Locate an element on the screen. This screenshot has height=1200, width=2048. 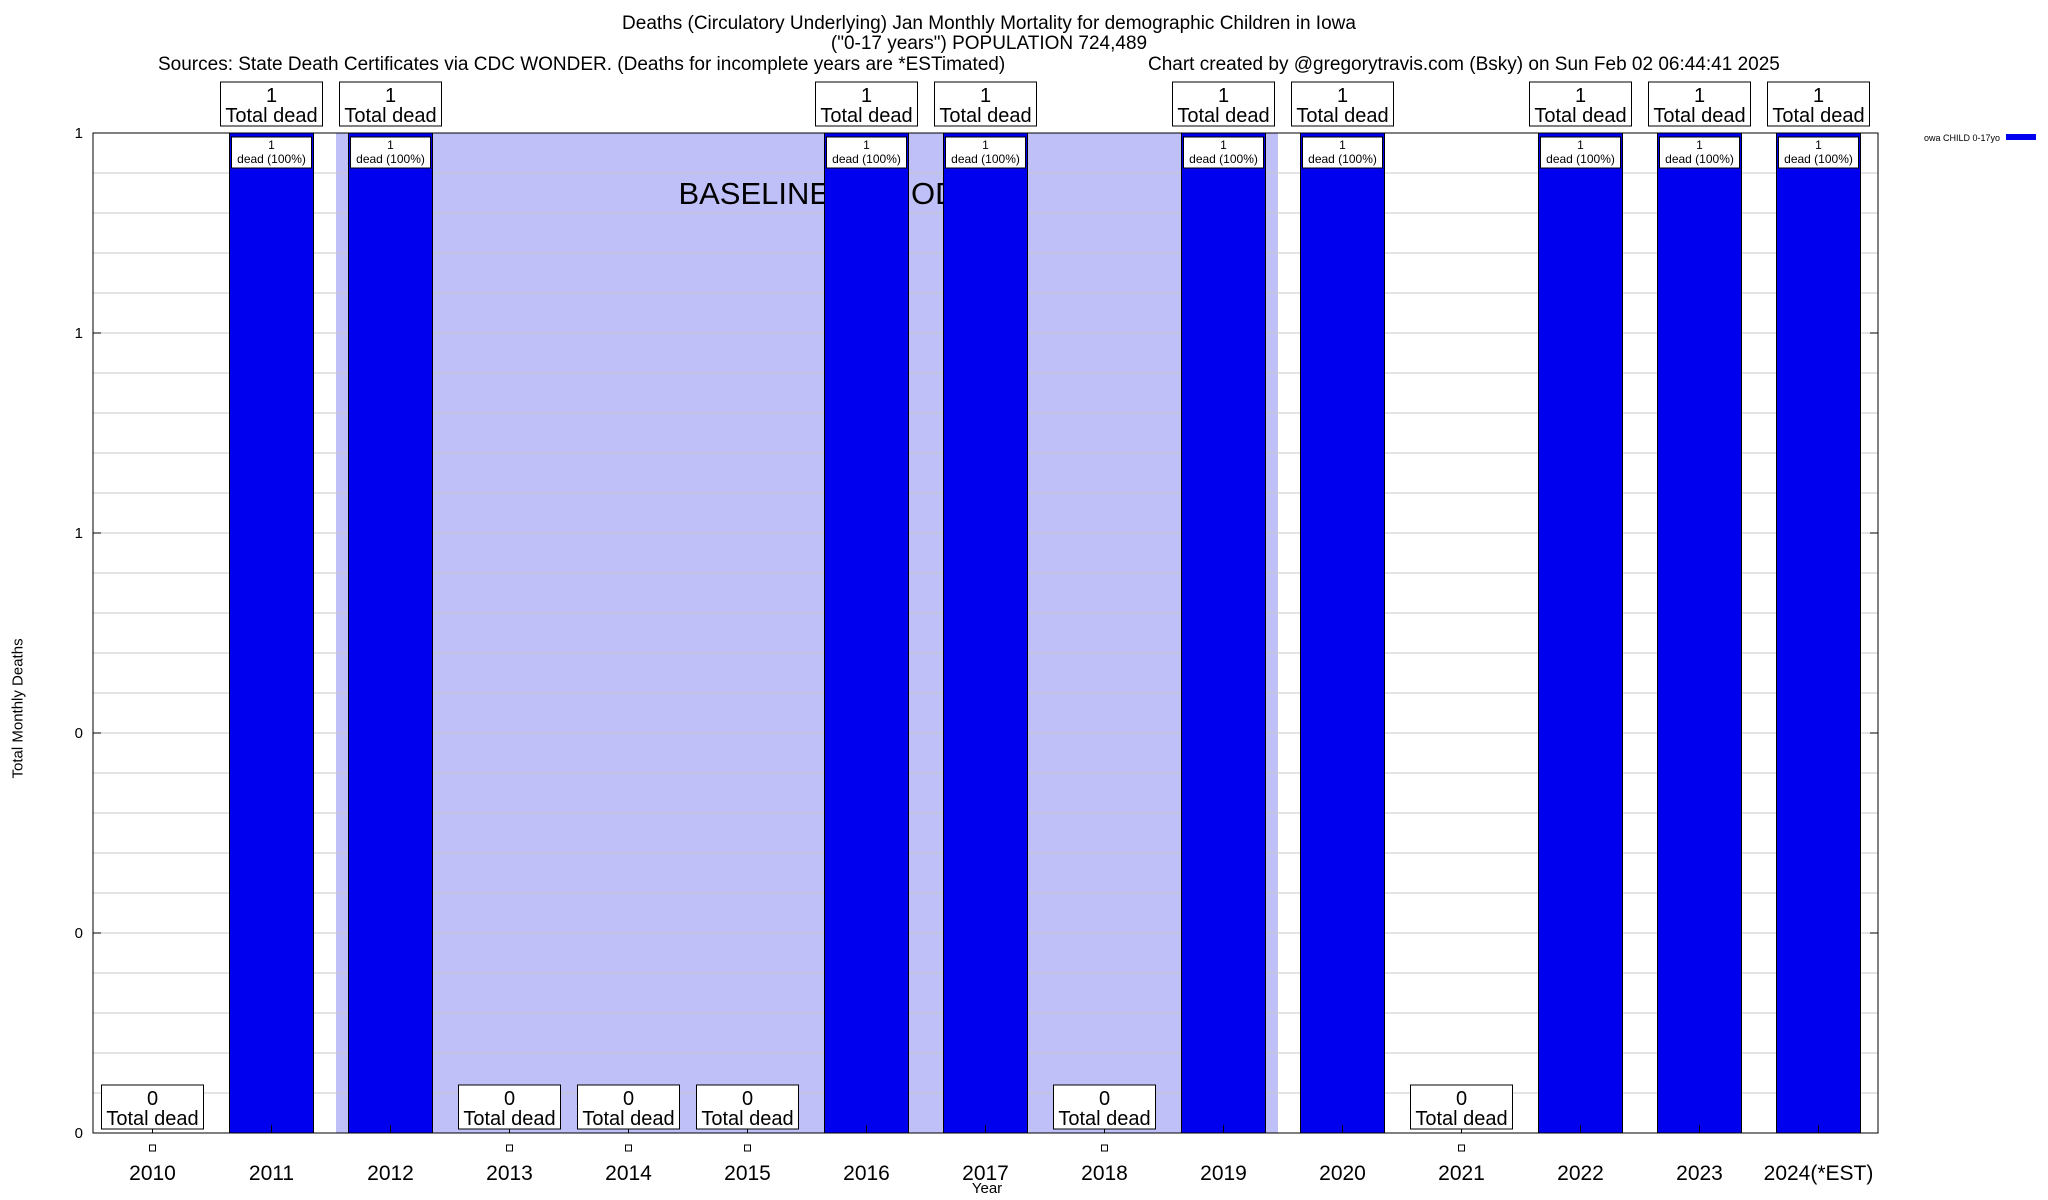
bar-2020 is located at coordinates (1342, 633).